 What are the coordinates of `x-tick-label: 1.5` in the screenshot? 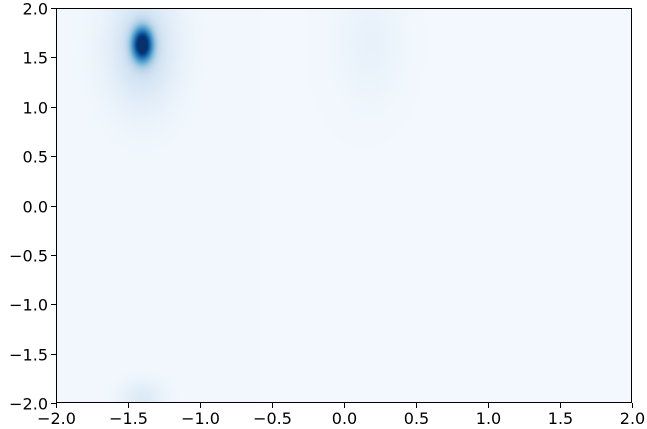 It's located at (560, 418).